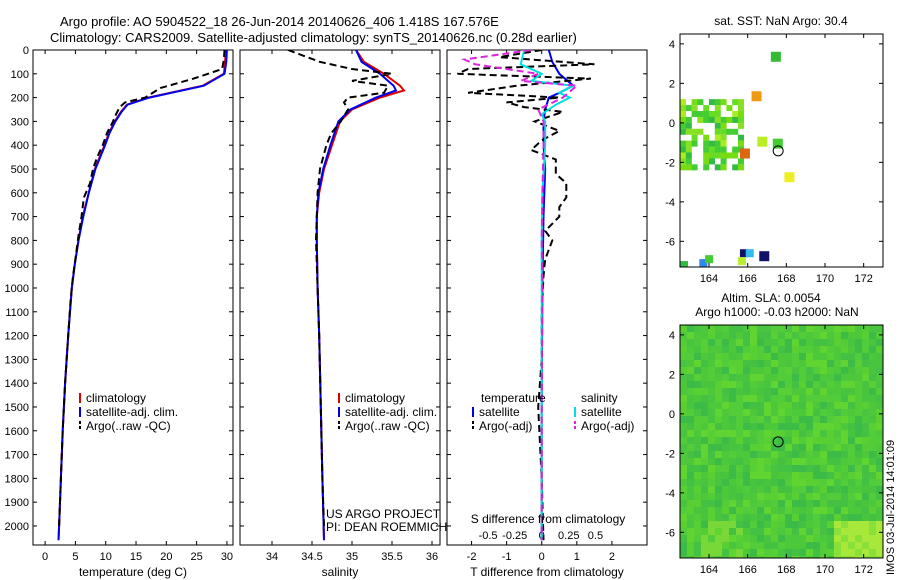 This screenshot has width=900, height=580. Describe the element at coordinates (541, 306) in the screenshot. I see `difference-x-axis: -2 -1 0 1 2-0.5 -0.25 0 0.25 0.5` at that location.